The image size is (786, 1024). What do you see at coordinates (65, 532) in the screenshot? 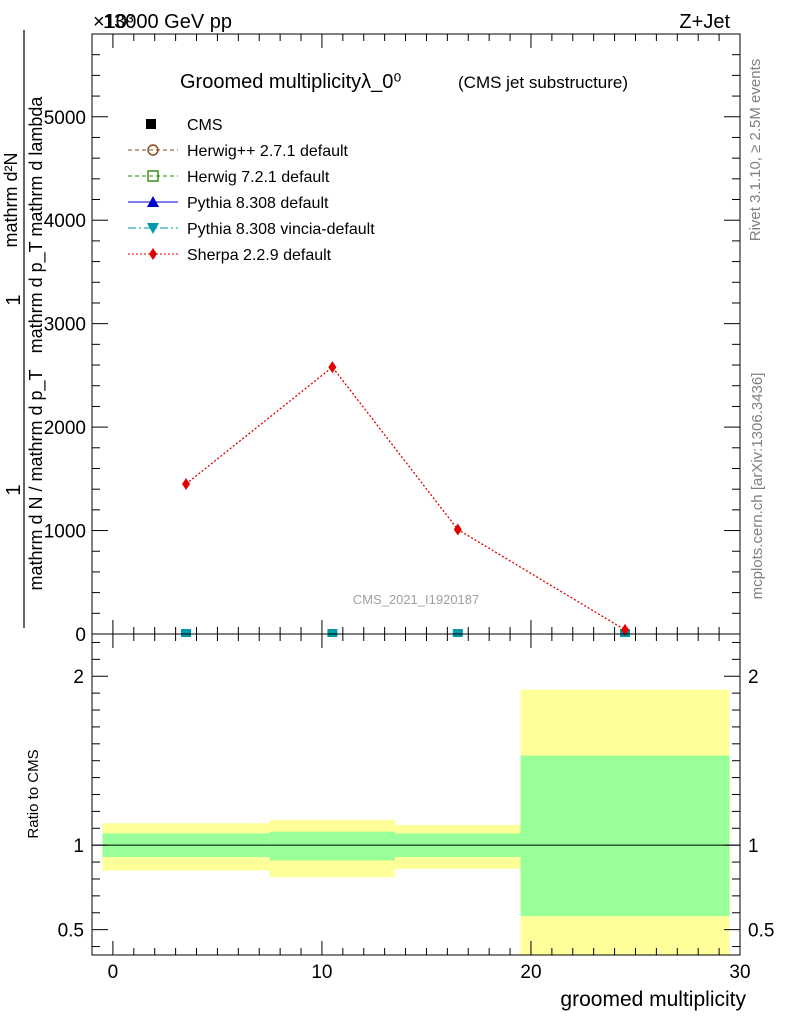
I see `main-y-tick-label-1: 1000` at bounding box center [65, 532].